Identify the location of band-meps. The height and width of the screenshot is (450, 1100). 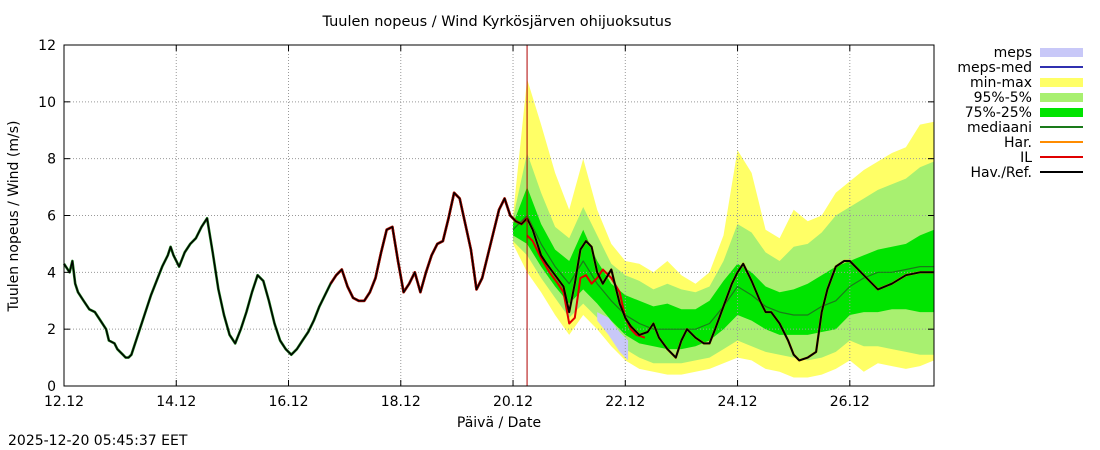
(613, 336).